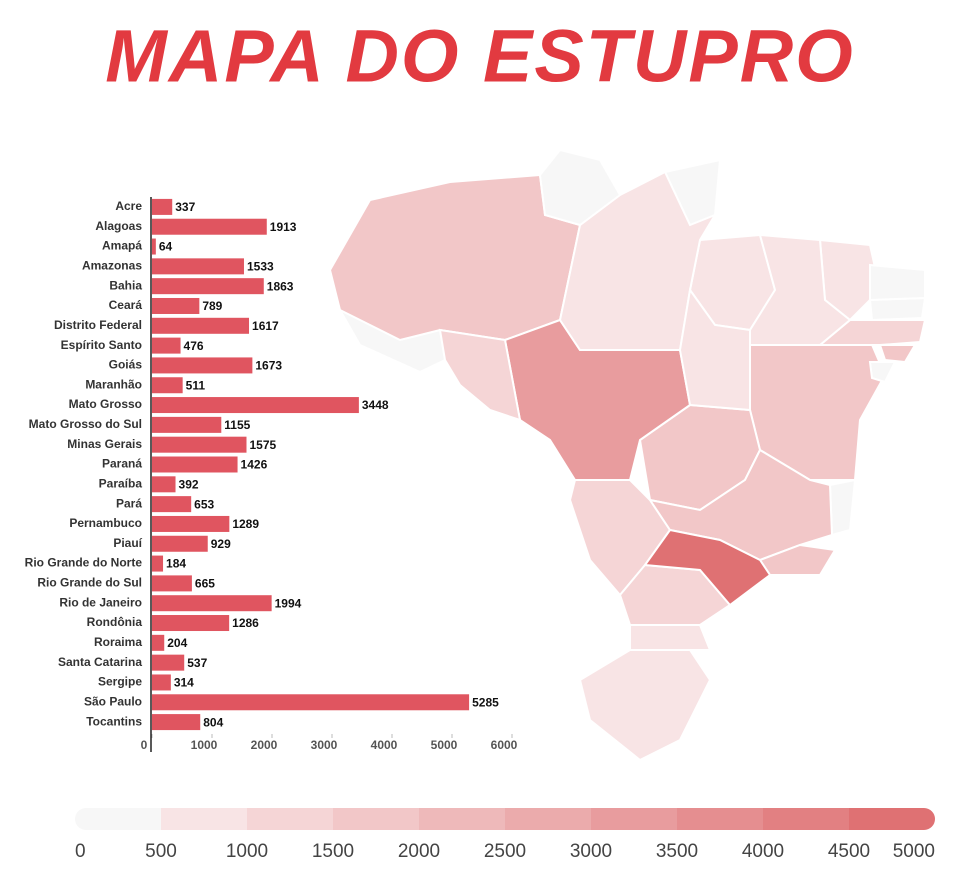 Image resolution: width=963 pixels, height=880 pixels. Describe the element at coordinates (260, 267) in the screenshot. I see `value-label: 1533` at that location.